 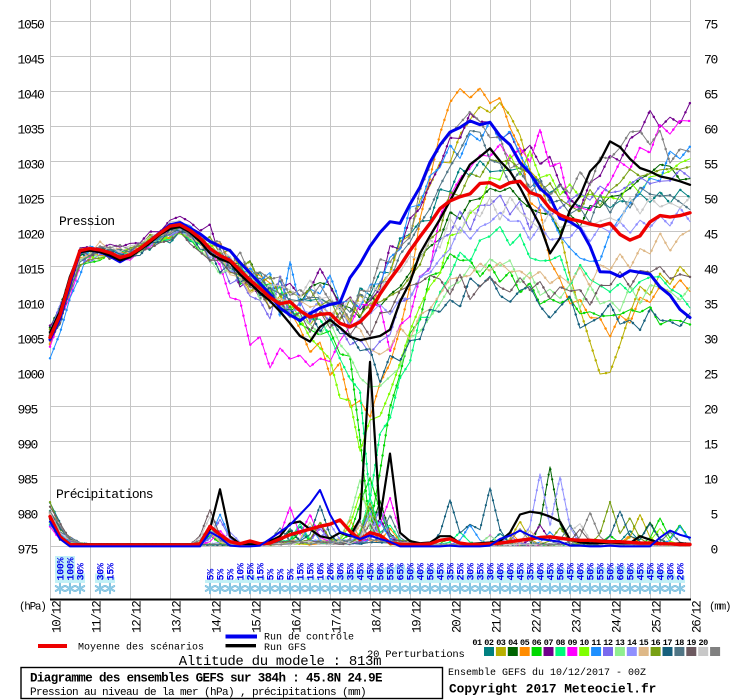 I want to click on svg-text: 20 Perturbations, so click(x=416, y=655).